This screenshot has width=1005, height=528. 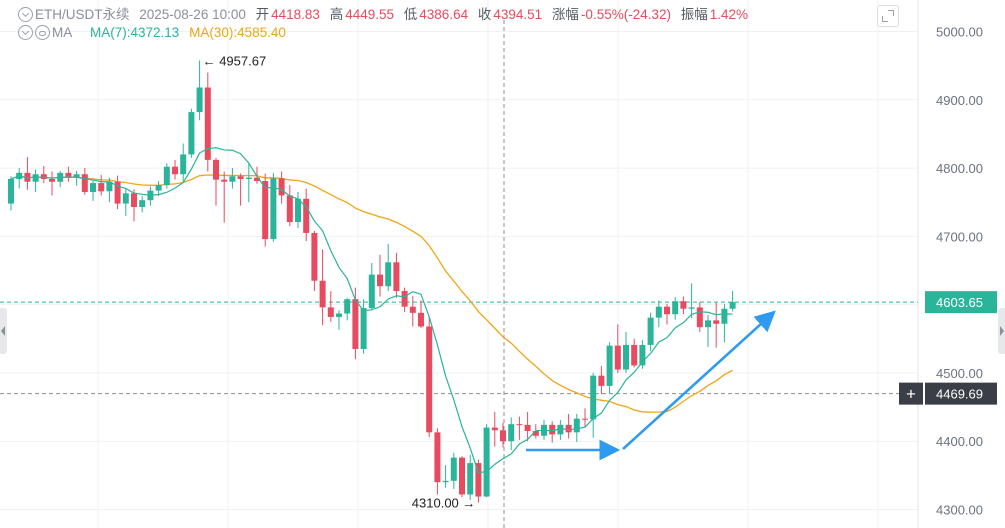 What do you see at coordinates (959, 373) in the screenshot?
I see `y-tick-label: 4500.00` at bounding box center [959, 373].